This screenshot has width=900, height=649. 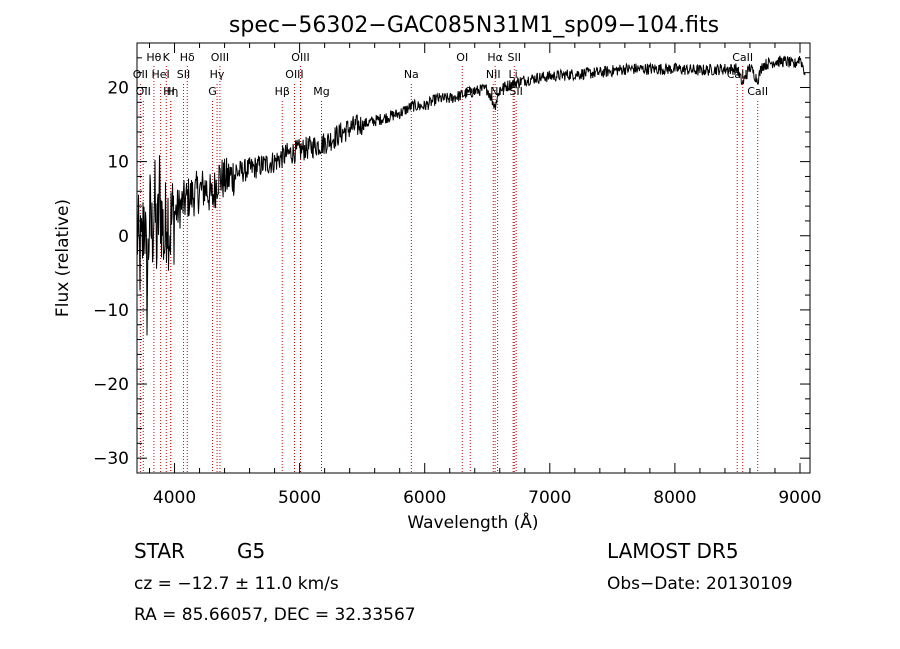 I want to click on x-tick-label: 4000, so click(x=174, y=498).